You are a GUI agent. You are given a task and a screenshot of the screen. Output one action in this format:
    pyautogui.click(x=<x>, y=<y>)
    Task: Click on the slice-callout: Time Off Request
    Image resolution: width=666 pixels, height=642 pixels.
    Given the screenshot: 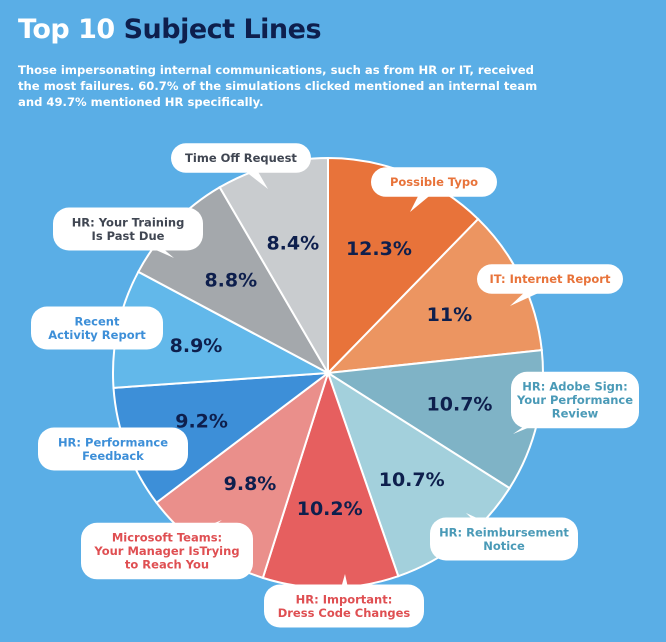 What is the action you would take?
    pyautogui.click(x=241, y=166)
    